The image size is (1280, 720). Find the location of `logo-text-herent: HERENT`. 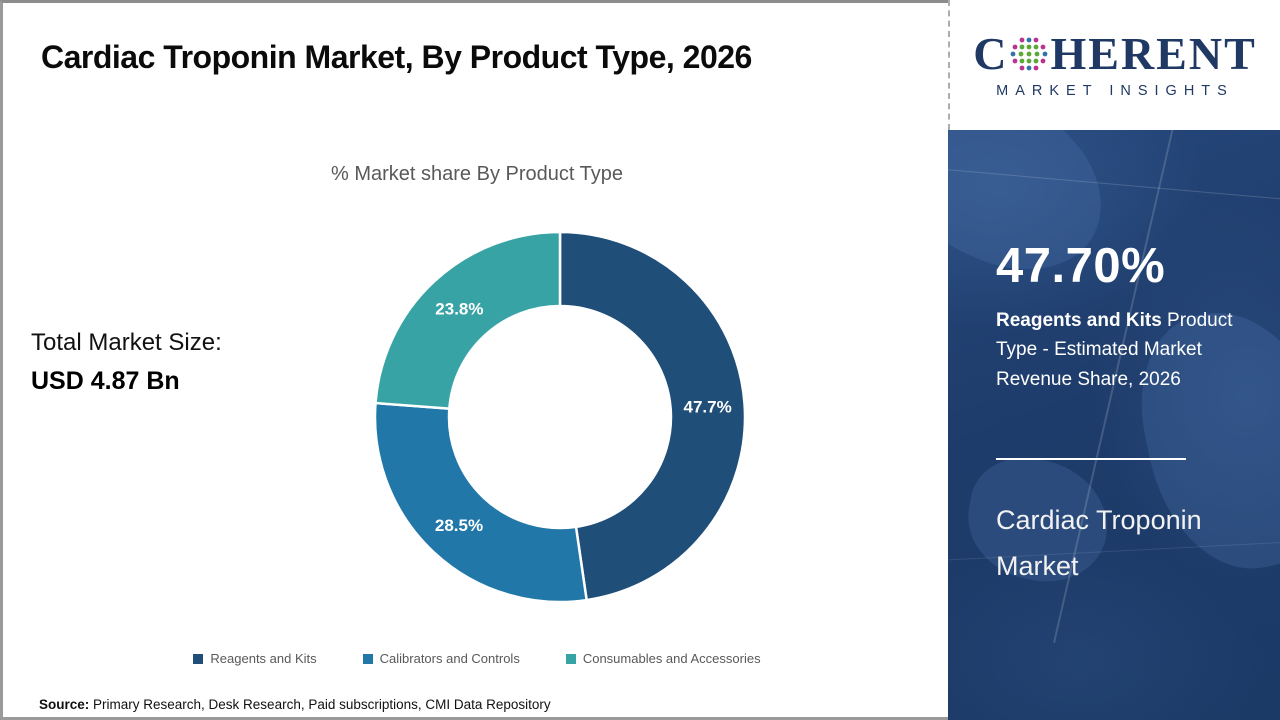

logo-text-herent: HERENT is located at coordinates (1153, 53).